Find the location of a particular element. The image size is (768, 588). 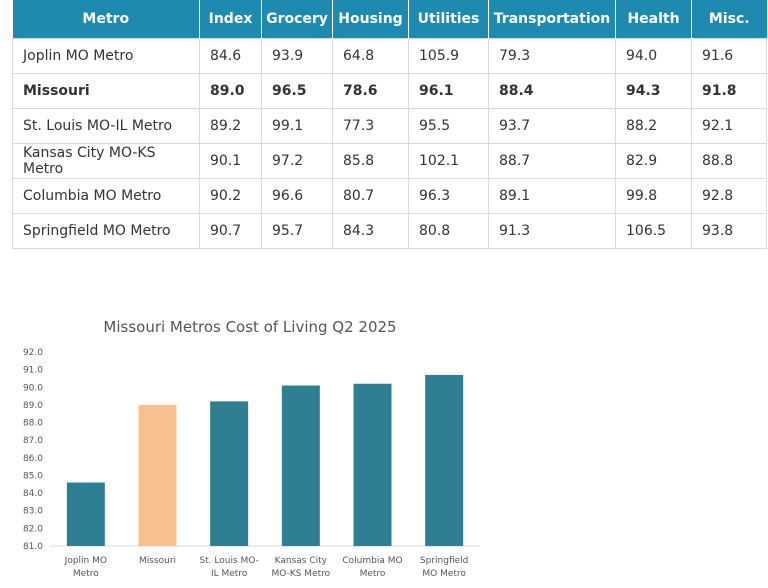

y-tick-label: 86.0 is located at coordinates (33, 459).